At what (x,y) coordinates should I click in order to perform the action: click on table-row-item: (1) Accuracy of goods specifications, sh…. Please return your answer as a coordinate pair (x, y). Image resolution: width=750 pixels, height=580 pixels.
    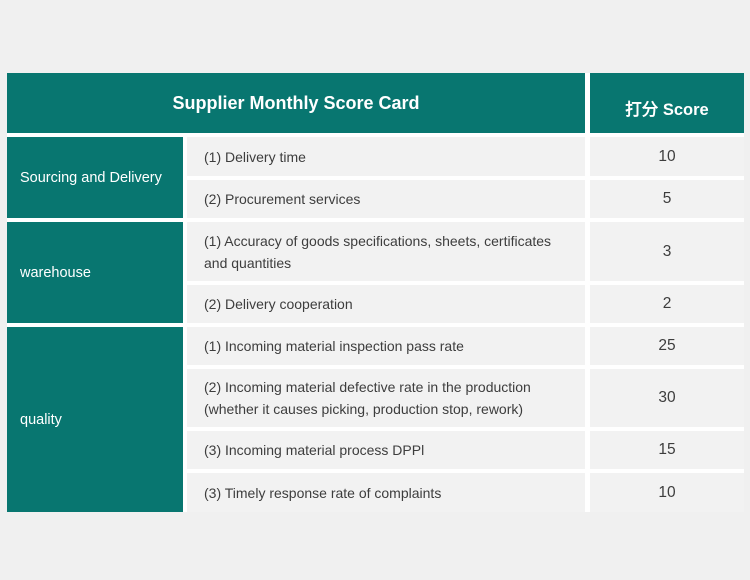
    Looking at the image, I should click on (386, 251).